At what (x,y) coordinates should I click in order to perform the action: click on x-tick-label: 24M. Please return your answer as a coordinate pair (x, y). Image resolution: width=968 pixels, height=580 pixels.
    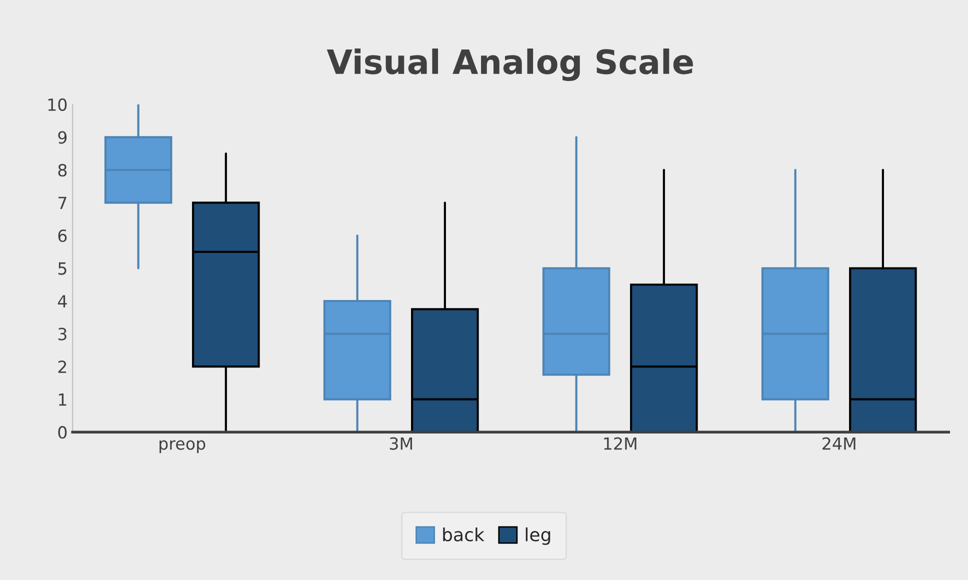
    Looking at the image, I should click on (839, 443).